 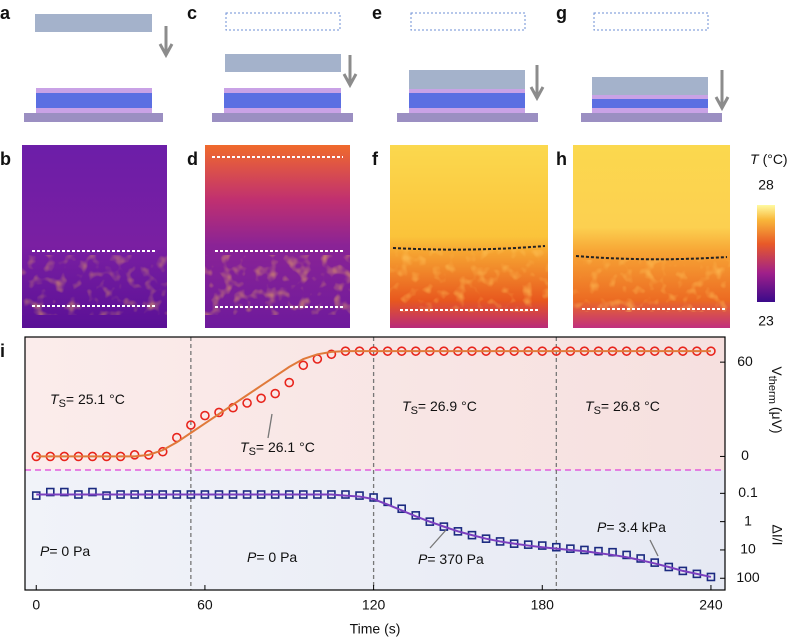 What do you see at coordinates (777, 534) in the screenshot?
I see `y2-axis-label: ΔI/I` at bounding box center [777, 534].